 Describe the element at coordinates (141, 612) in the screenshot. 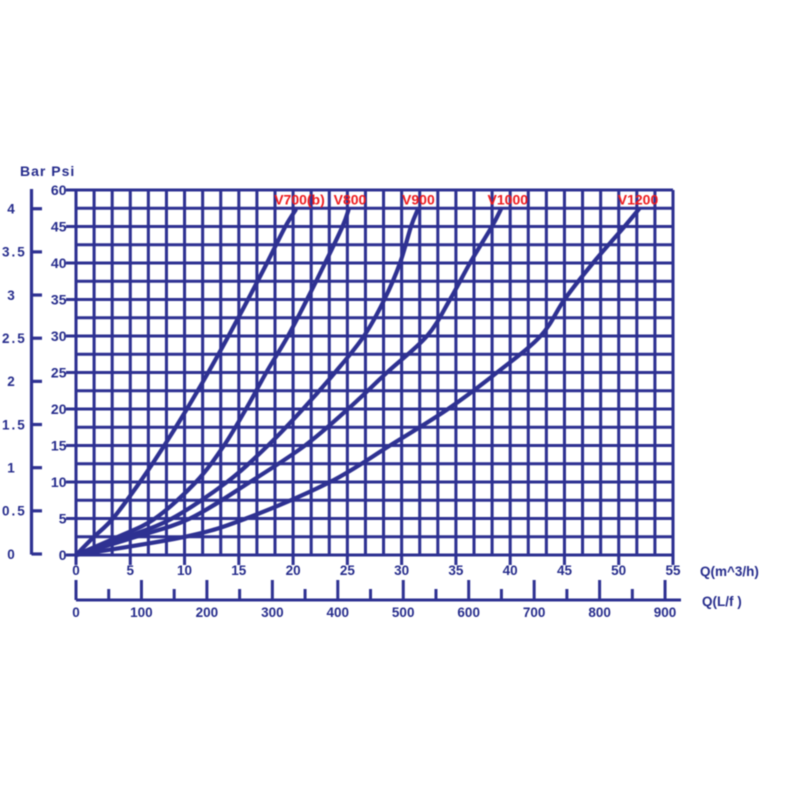

I see `svg-text: 100` at that location.